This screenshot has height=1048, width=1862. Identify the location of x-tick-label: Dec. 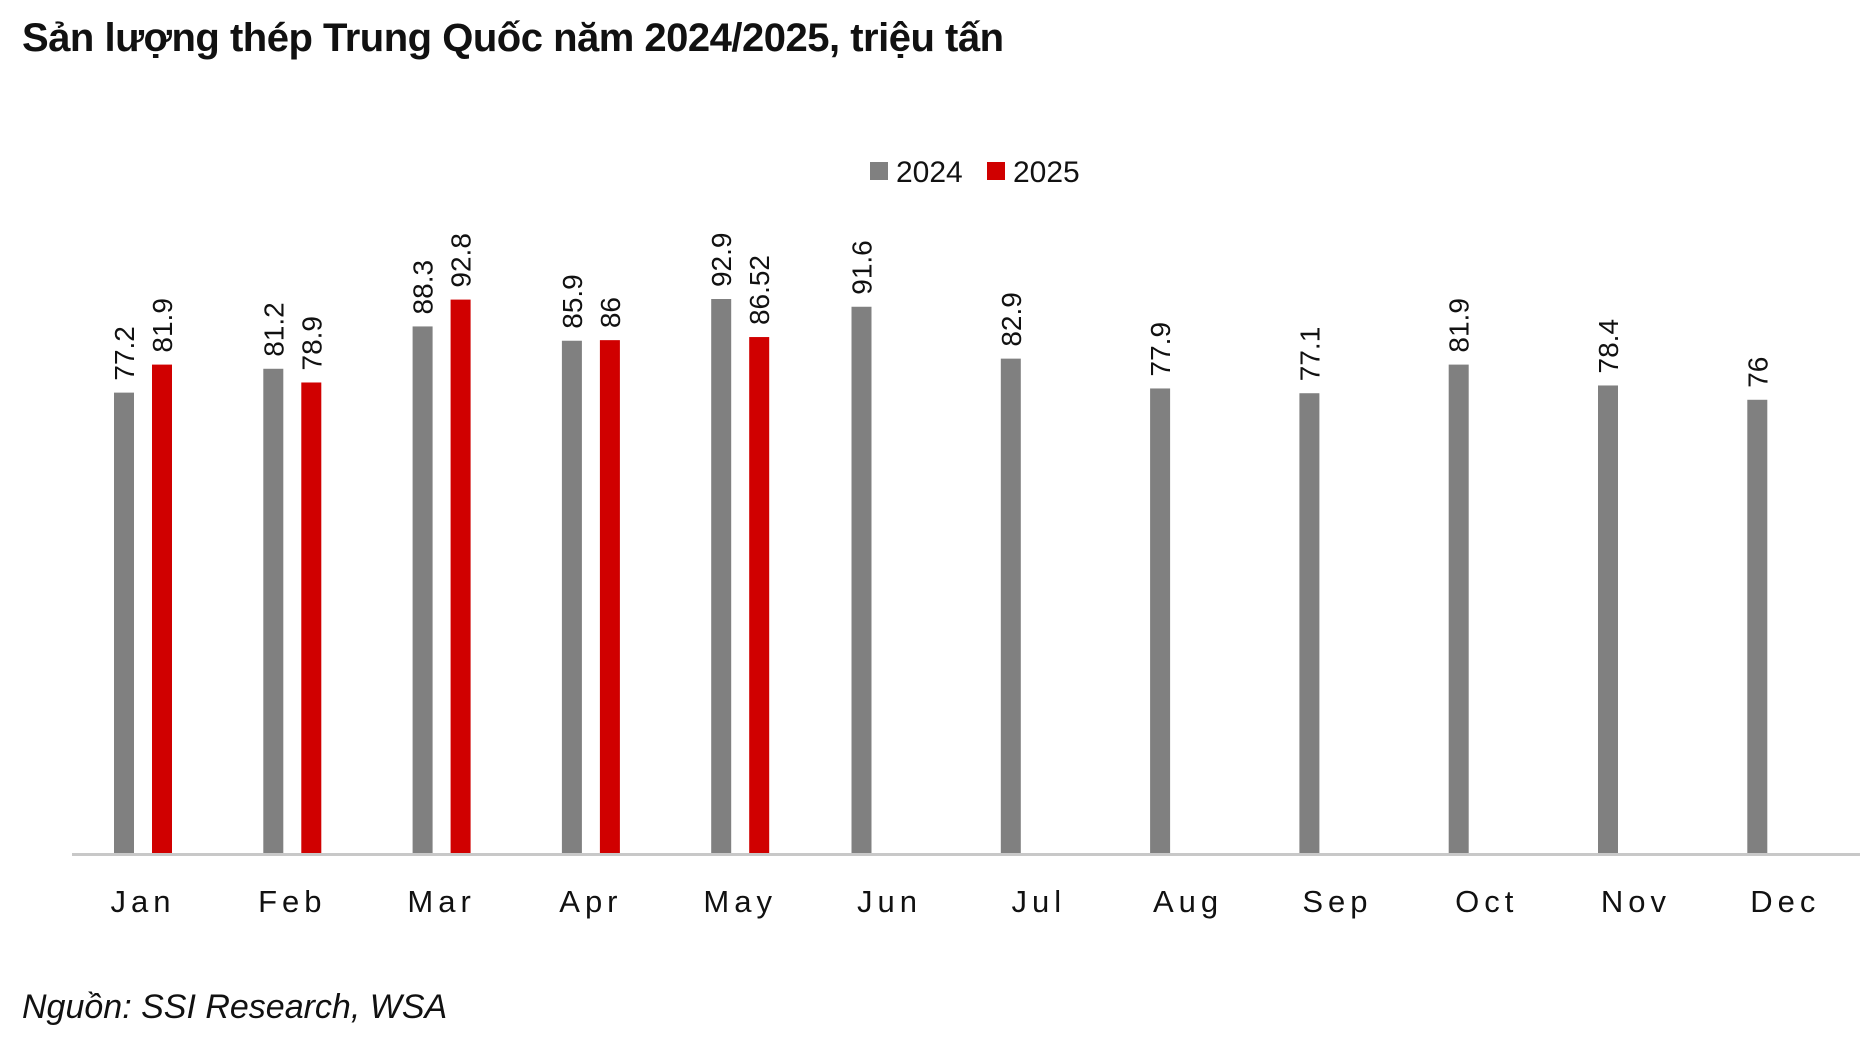
(1785, 901).